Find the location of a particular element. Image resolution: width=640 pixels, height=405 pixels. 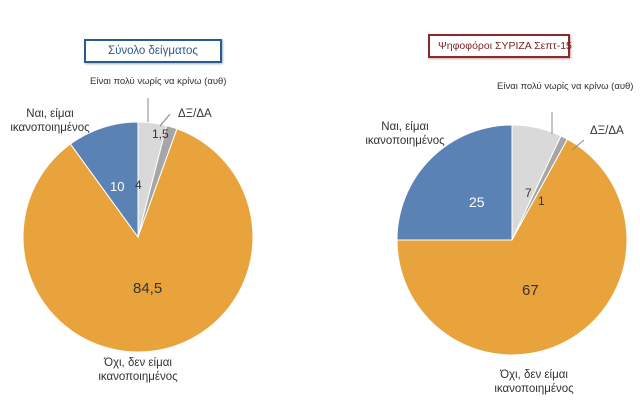

value-yes: 10 is located at coordinates (117, 186).